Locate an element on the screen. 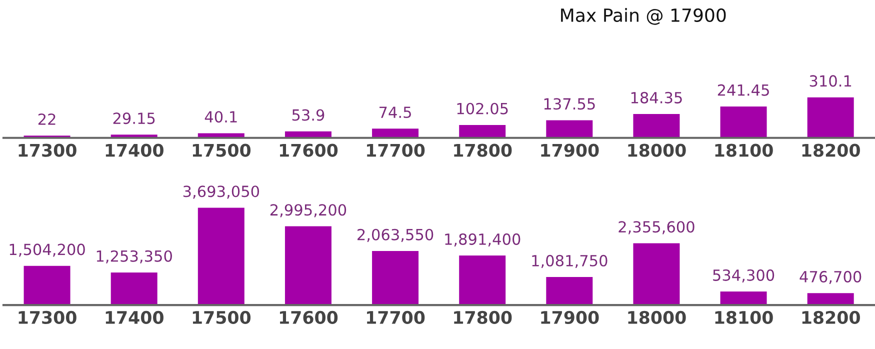 The image size is (875, 349). data-label: 2,355,600 is located at coordinates (656, 227).